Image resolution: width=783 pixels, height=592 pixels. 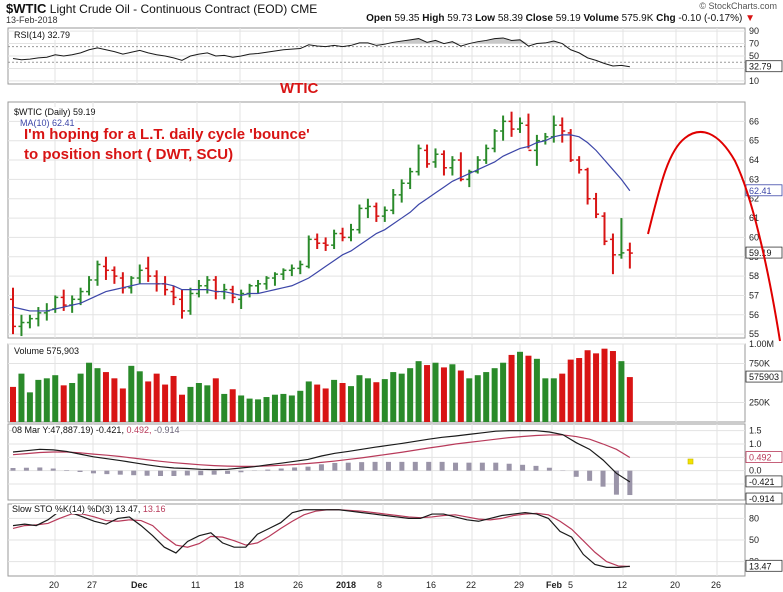 What do you see at coordinates (754, 44) in the screenshot?
I see `rsi-ytick-3: 70` at bounding box center [754, 44].